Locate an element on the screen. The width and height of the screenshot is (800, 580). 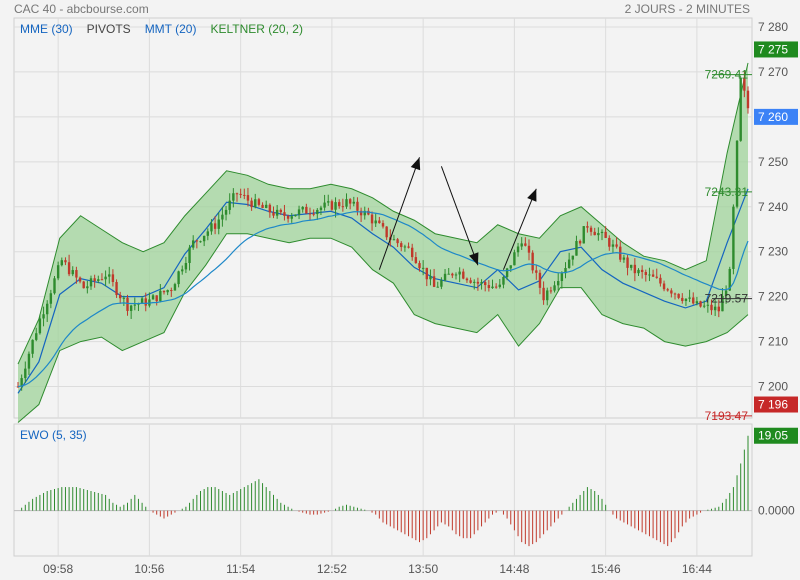
y-tick-label: 7 220 is located at coordinates (773, 297).